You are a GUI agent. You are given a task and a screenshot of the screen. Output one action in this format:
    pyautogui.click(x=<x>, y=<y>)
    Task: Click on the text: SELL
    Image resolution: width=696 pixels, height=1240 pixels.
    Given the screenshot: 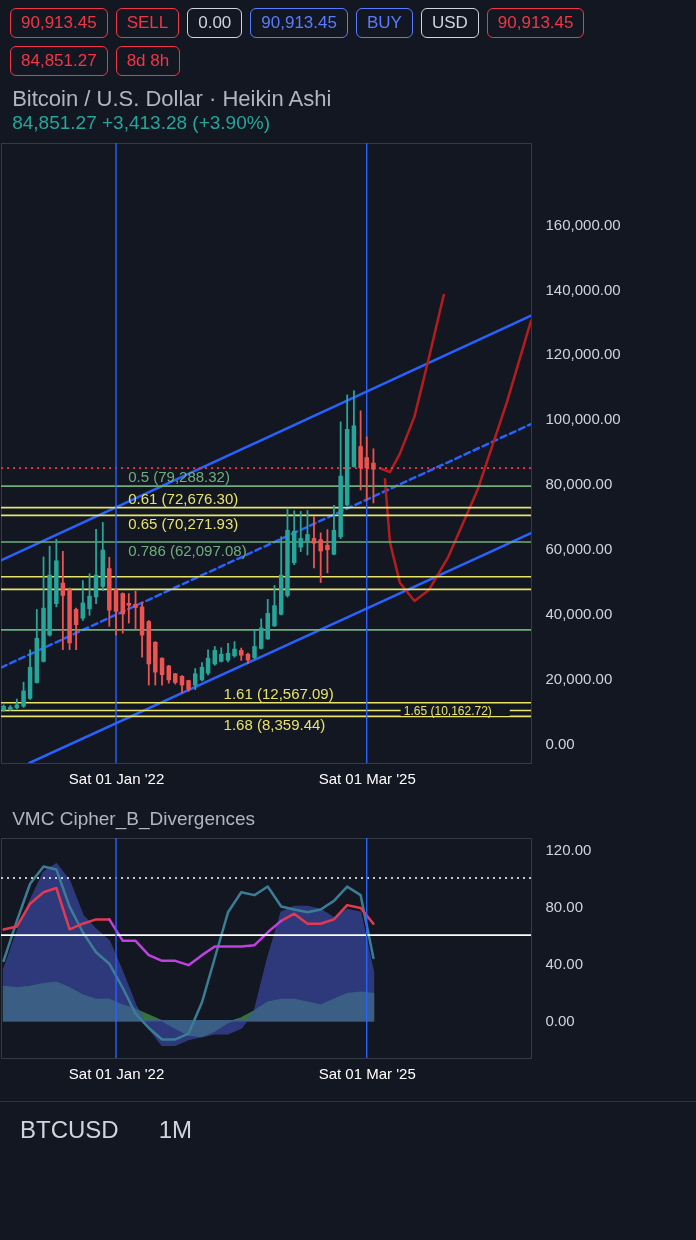 What is the action you would take?
    pyautogui.click(x=147, y=23)
    